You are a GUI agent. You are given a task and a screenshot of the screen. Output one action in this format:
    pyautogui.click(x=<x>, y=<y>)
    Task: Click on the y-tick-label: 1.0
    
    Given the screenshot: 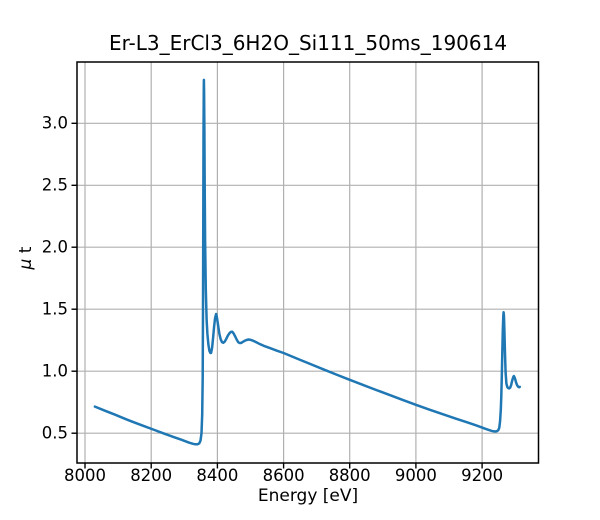 What is the action you would take?
    pyautogui.click(x=54, y=371)
    